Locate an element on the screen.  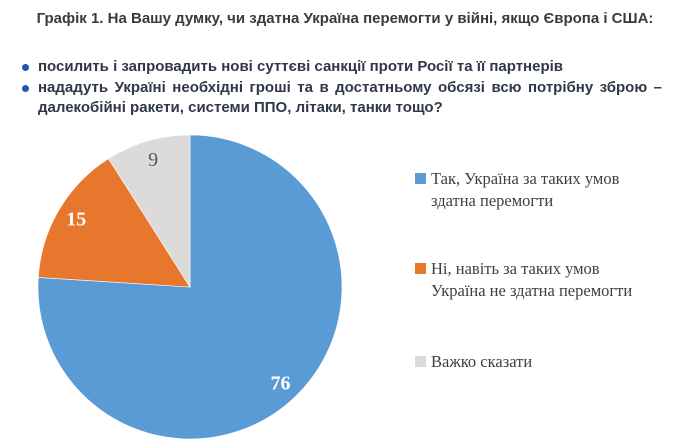
legend-label-line: Ні, навіть за таких умов is located at coordinates (515, 268).